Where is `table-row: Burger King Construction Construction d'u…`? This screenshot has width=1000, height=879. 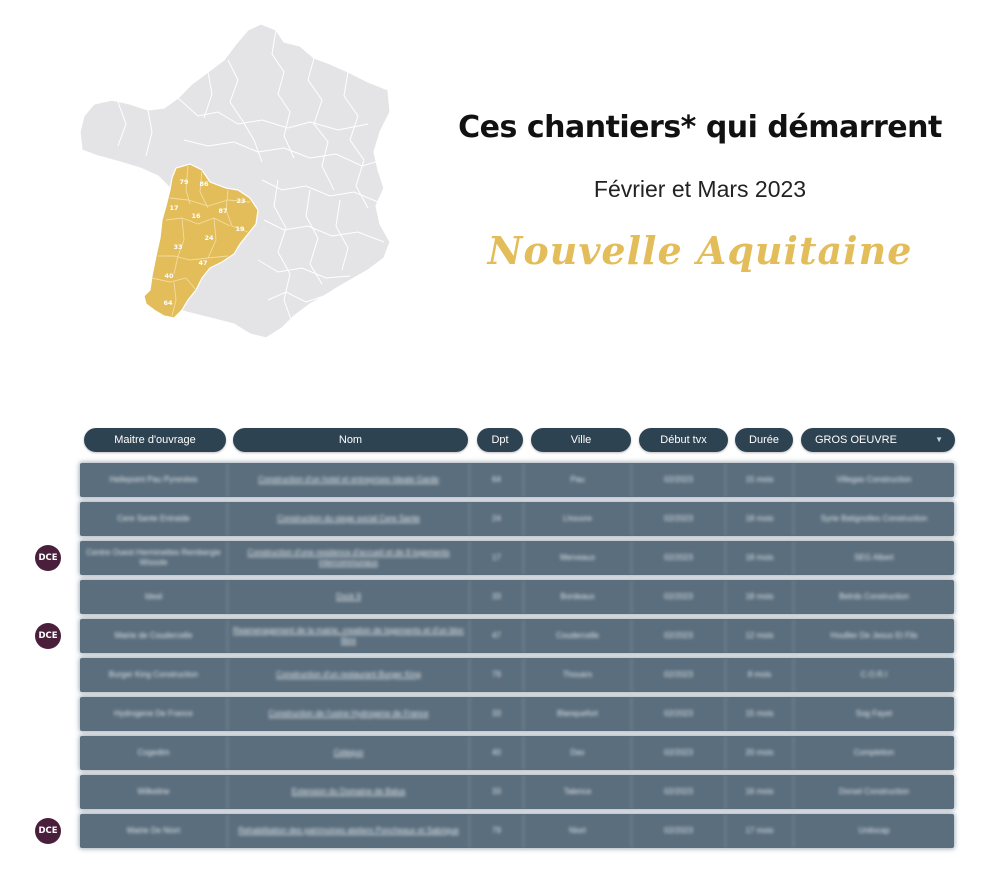 table-row: Burger King Construction Construction d'u… is located at coordinates (517, 675).